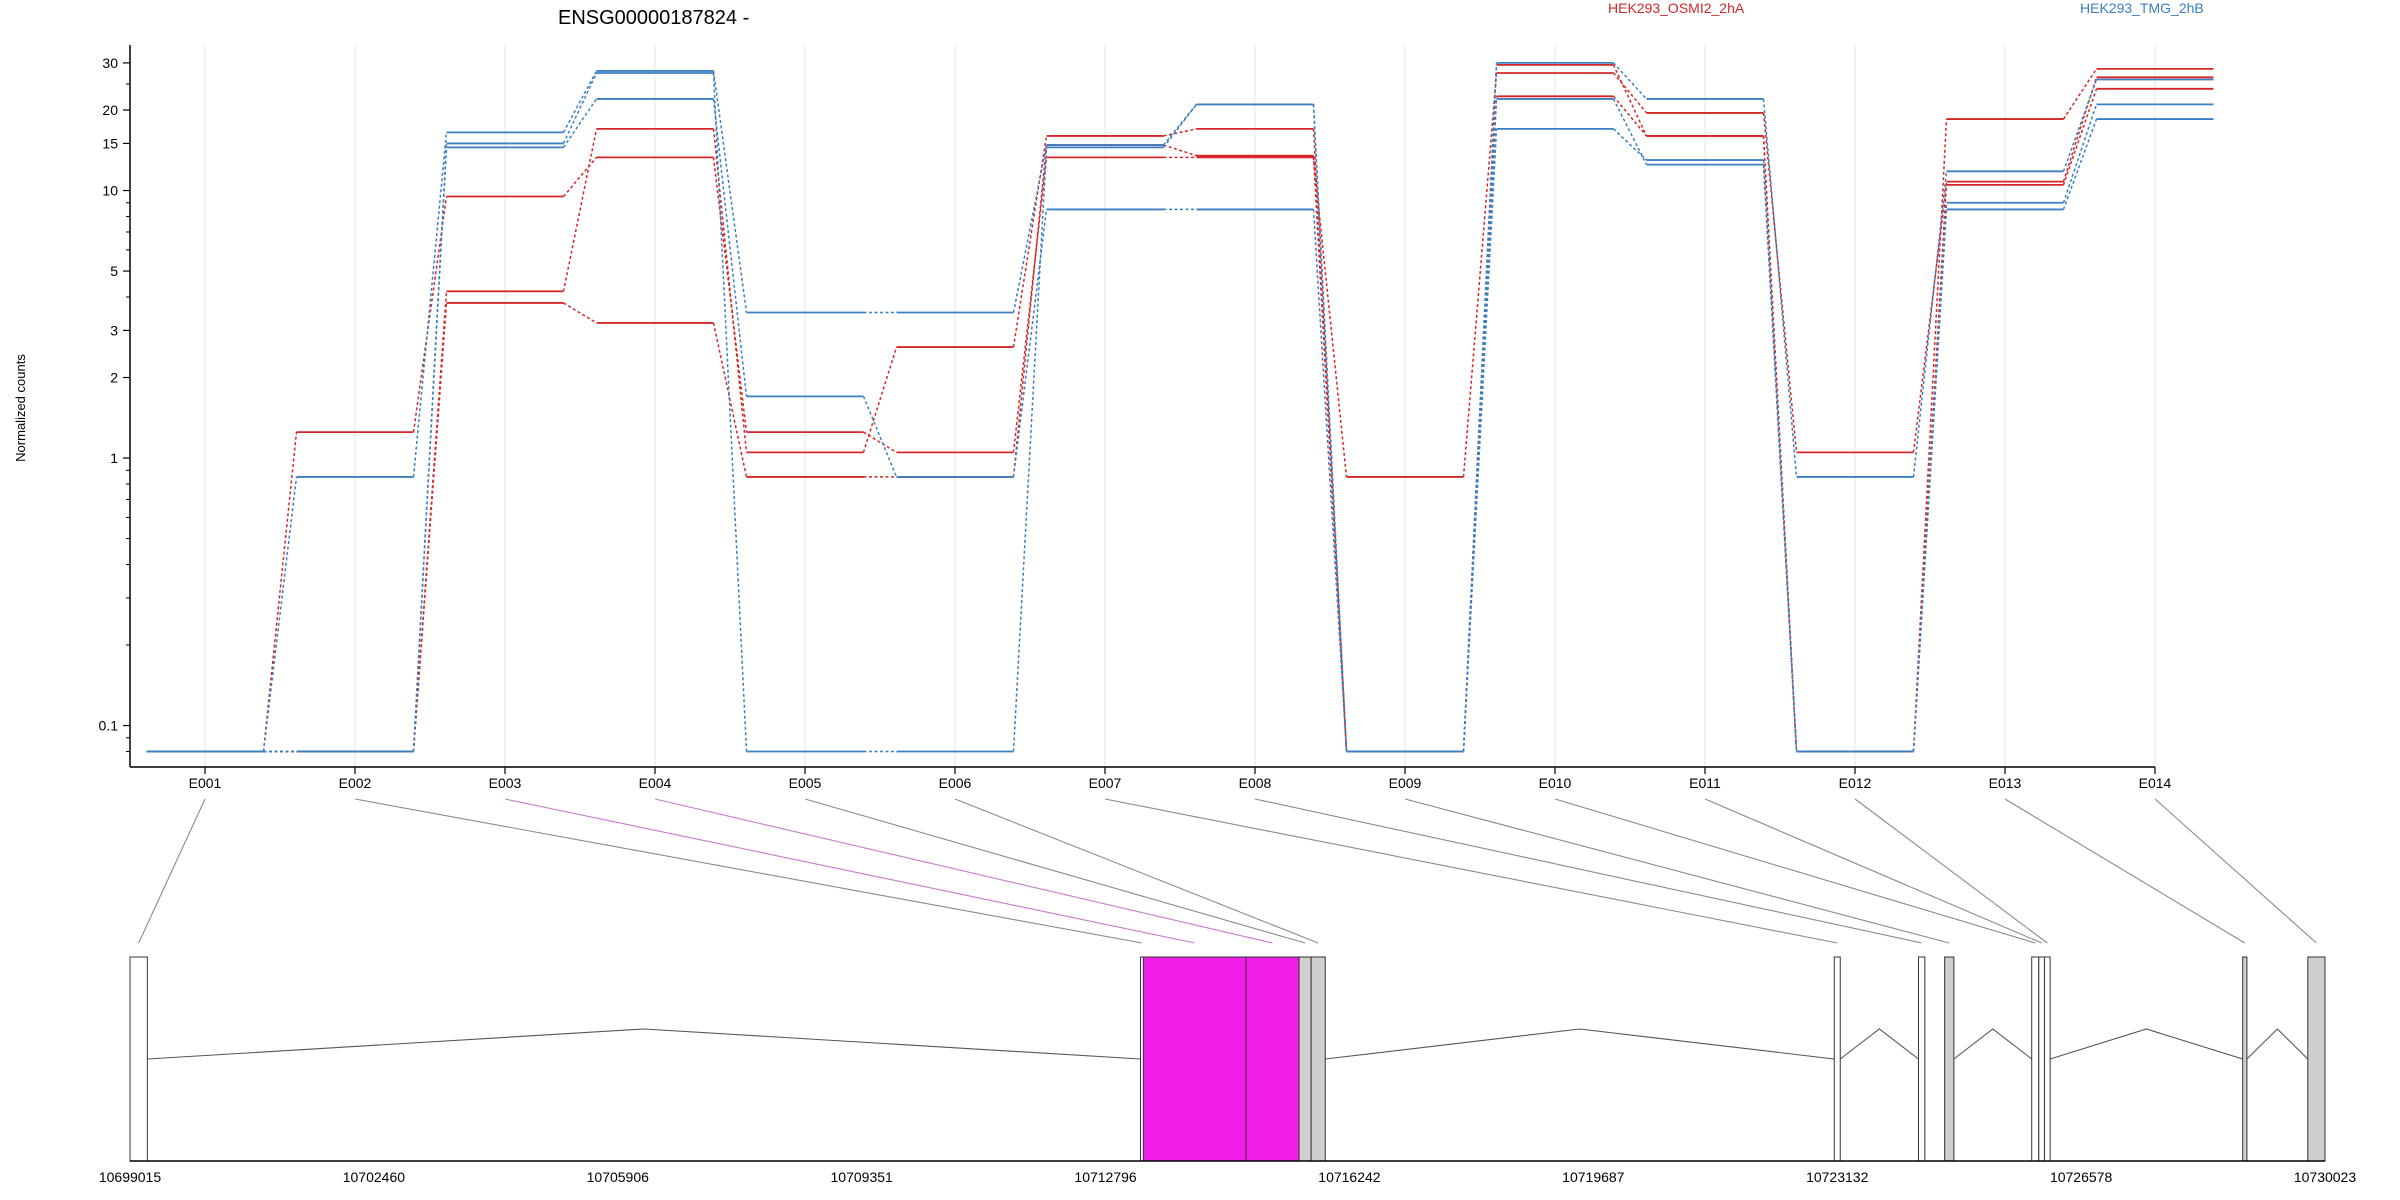 This screenshot has height=1200, width=2400. I want to click on y-tick-label: 0.1, so click(109, 726).